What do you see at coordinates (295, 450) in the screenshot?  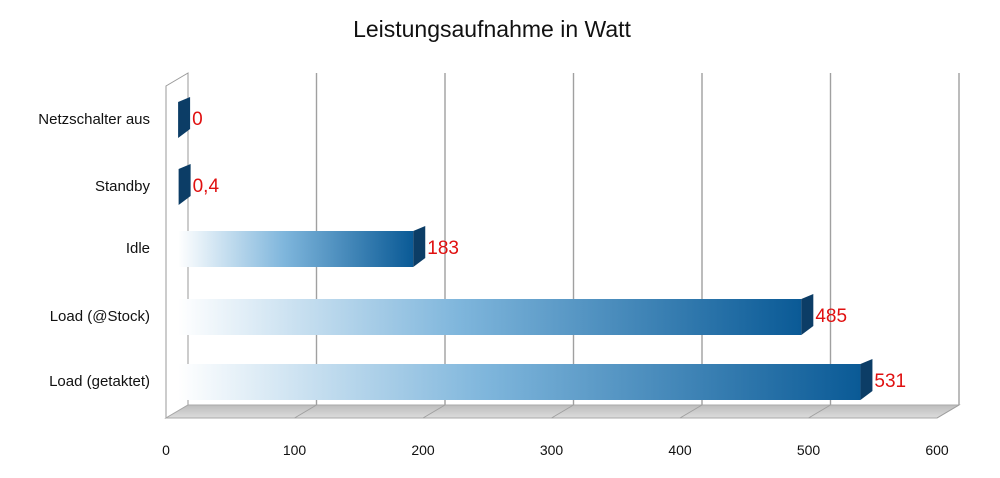 I see `x-tick-label: 100` at bounding box center [295, 450].